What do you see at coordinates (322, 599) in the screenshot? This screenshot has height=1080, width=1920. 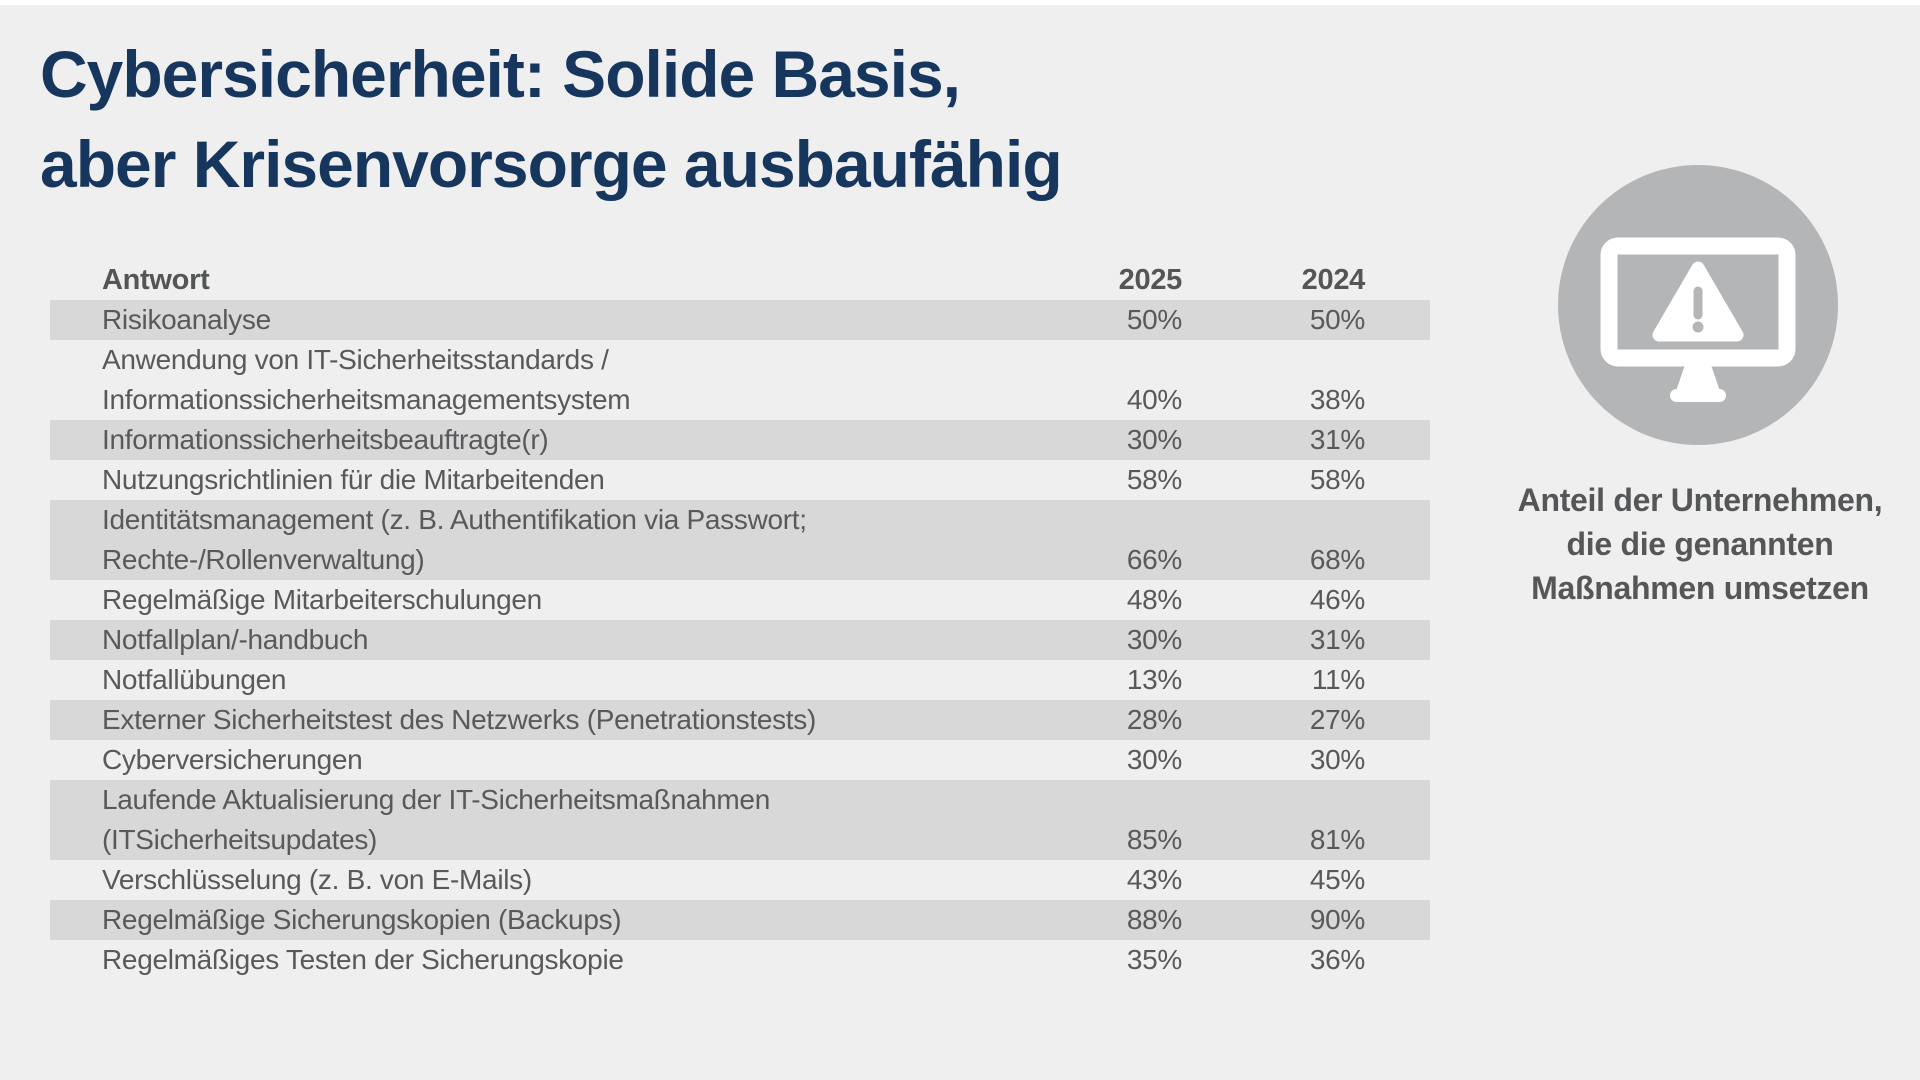 I see `row-label: Regelmäßige Mitarbeiterschulungen` at bounding box center [322, 599].